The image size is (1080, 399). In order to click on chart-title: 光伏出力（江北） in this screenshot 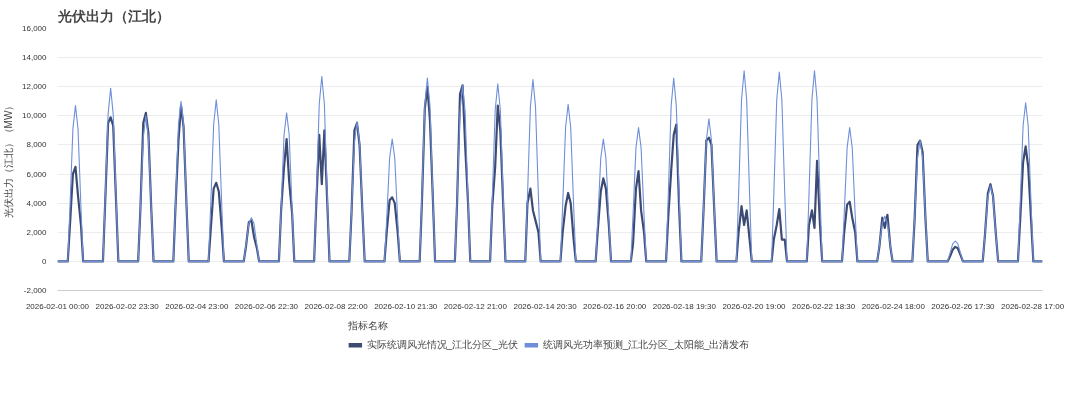, I will do `click(113, 15)`.